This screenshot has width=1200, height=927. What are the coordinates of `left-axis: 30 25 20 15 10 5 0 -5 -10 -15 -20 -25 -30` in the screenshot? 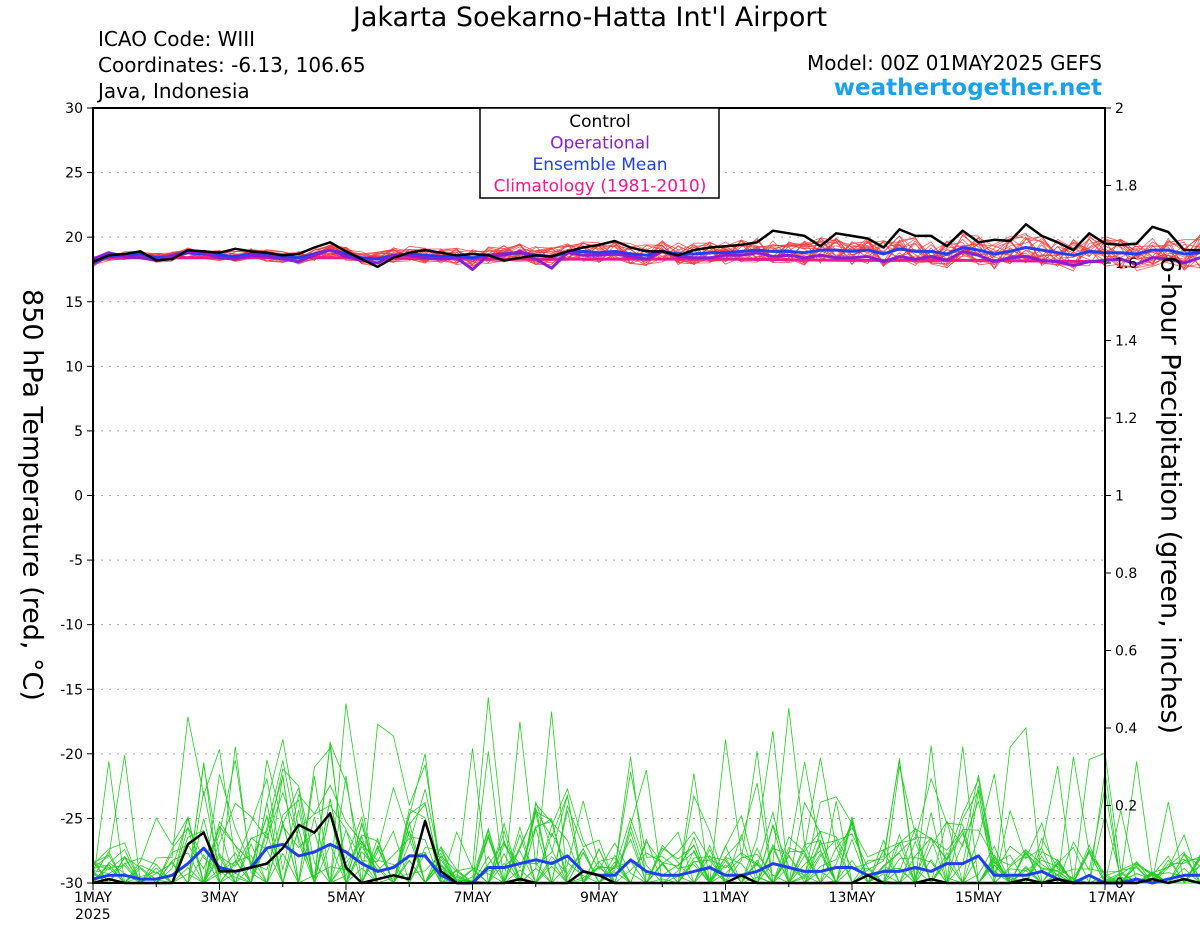 It's located at (76, 496).